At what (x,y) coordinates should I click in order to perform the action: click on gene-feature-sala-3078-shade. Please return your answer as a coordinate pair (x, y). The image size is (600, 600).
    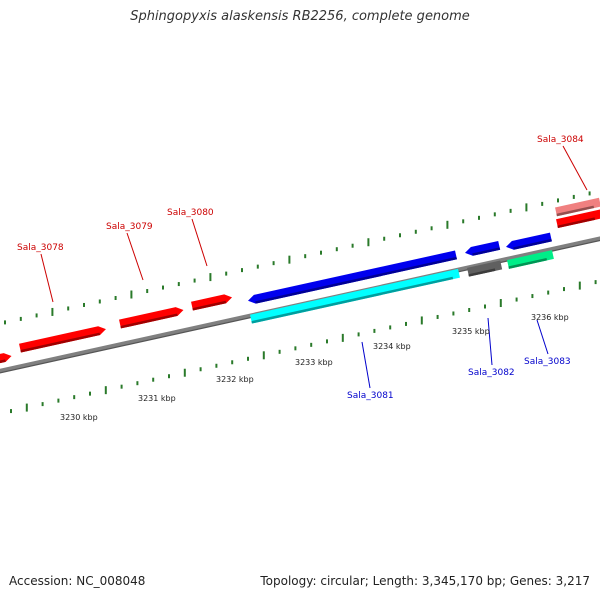
    Looking at the image, I should click on (60, 342).